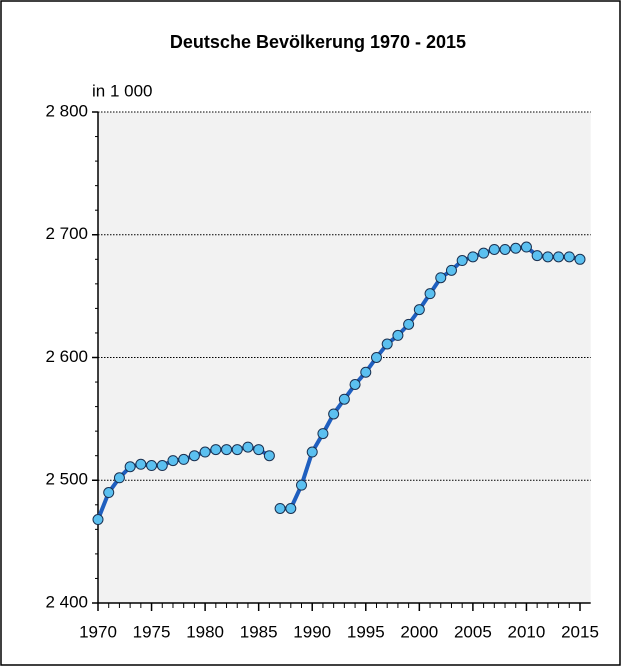 The height and width of the screenshot is (666, 621). I want to click on x-tick-label: 1970, so click(98, 631).